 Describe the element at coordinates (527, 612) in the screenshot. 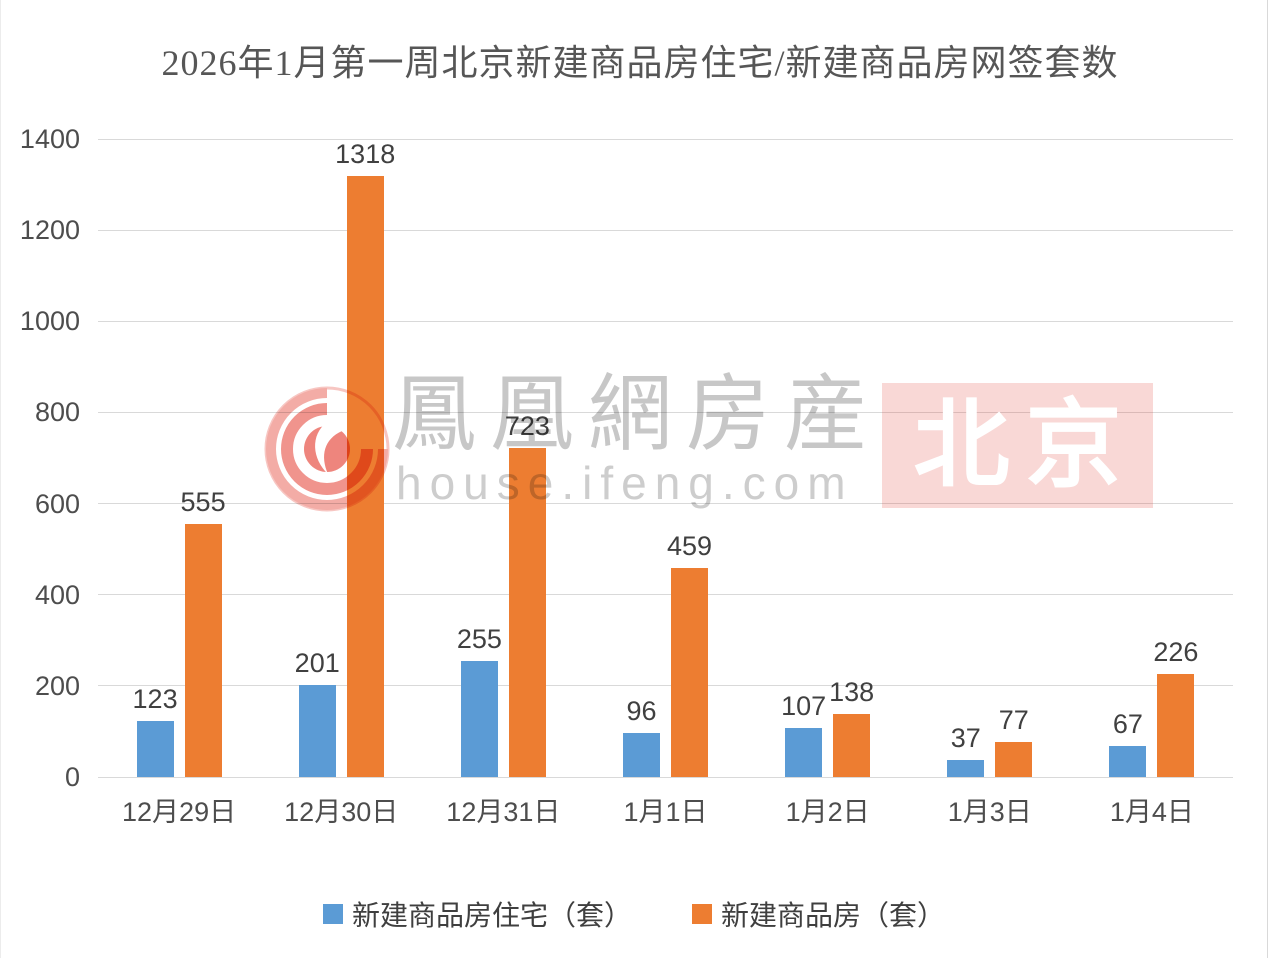

I see `bar-12月31日-新建商品房（套）` at that location.